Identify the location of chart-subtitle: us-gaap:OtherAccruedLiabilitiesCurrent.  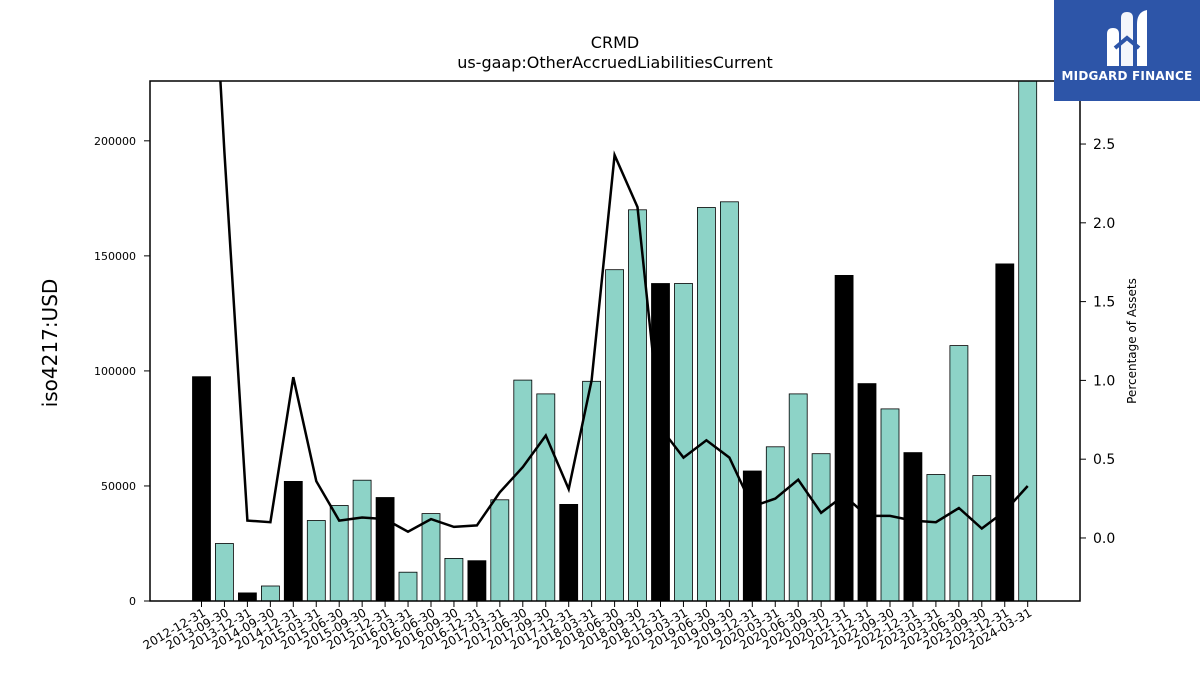
(615, 62).